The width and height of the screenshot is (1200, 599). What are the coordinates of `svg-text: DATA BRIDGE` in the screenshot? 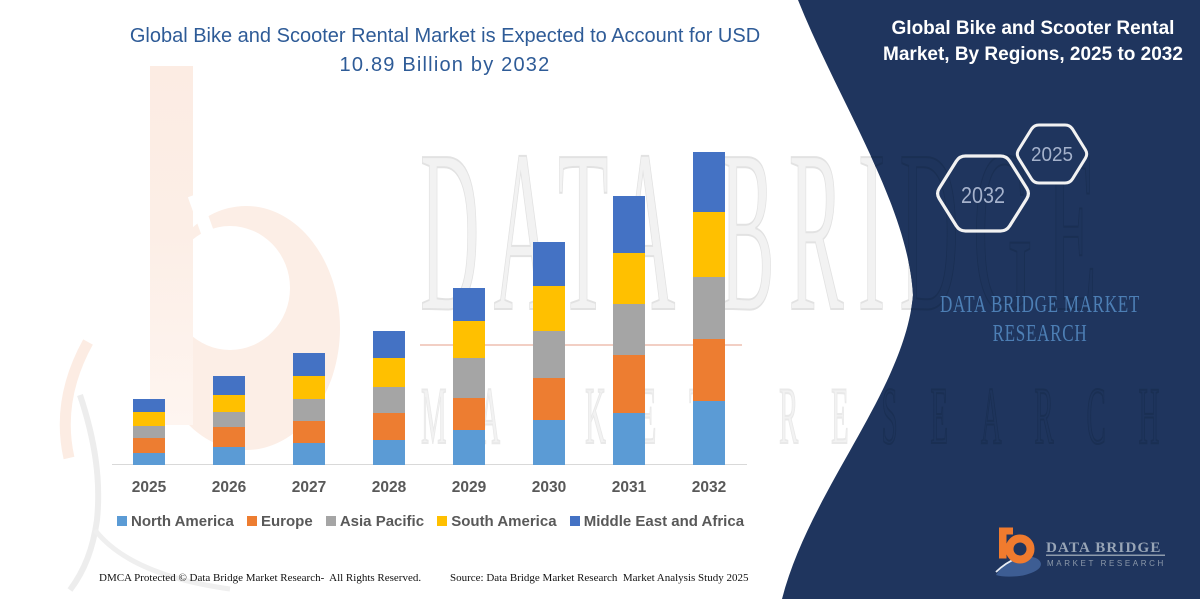 It's located at (1104, 548).